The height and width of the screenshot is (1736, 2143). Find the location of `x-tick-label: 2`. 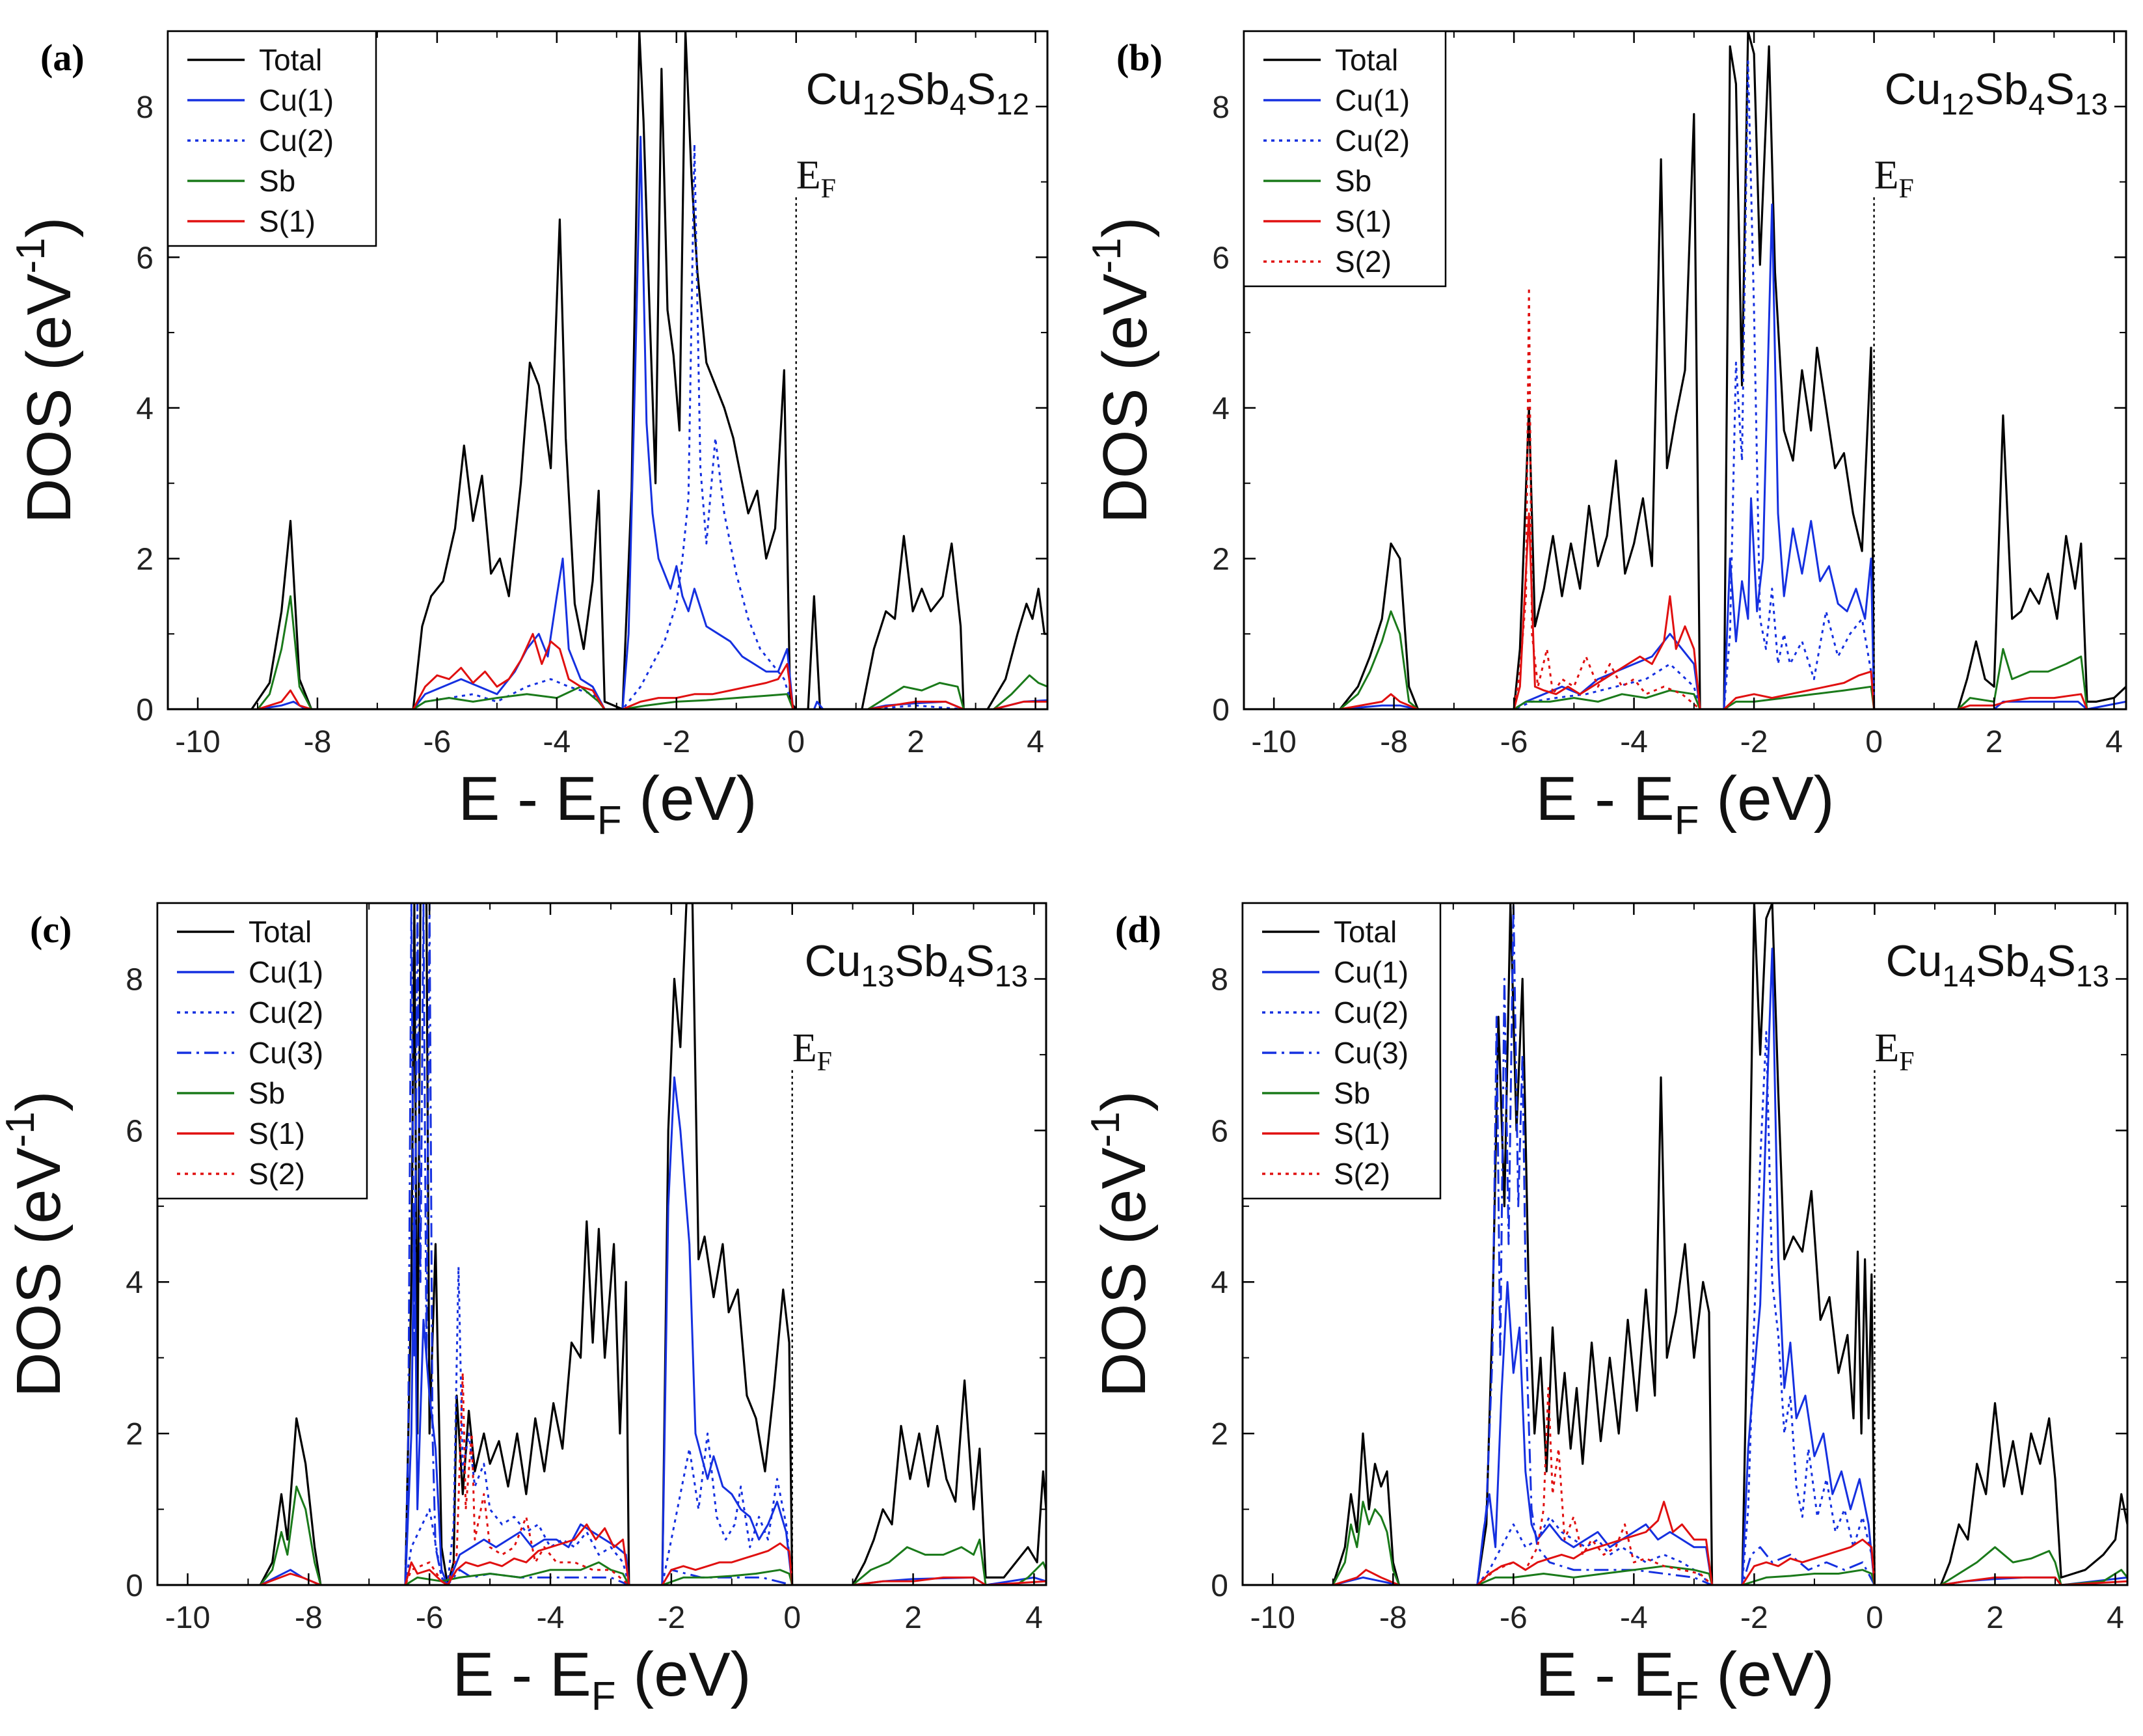

x-tick-label: 2 is located at coordinates (913, 1618).